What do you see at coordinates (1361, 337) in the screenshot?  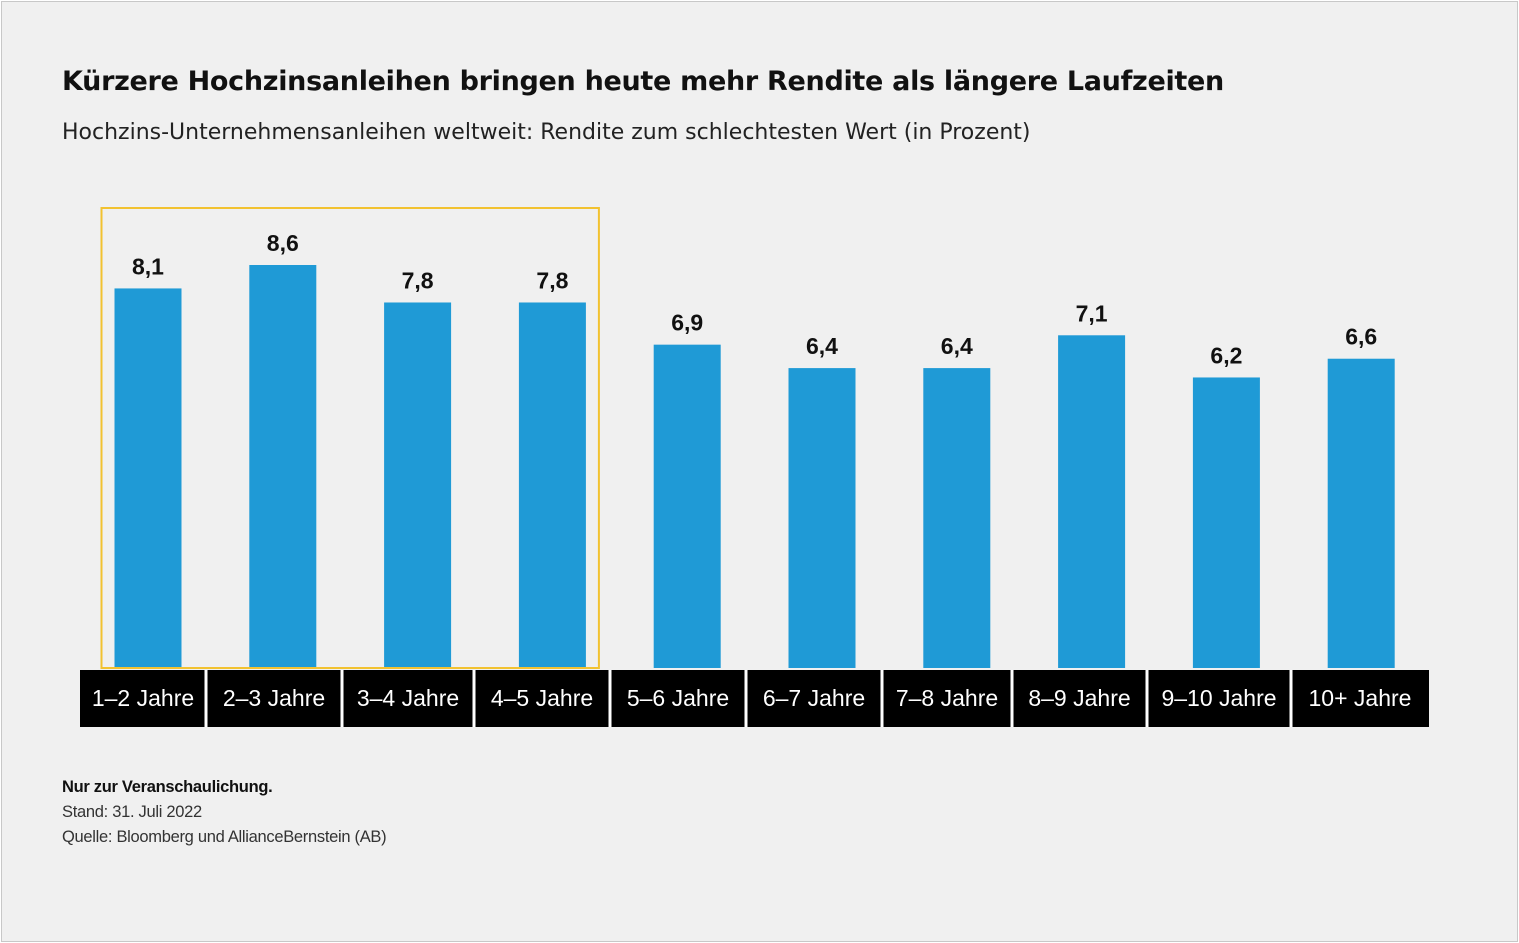 I see `data-label: 6,6` at bounding box center [1361, 337].